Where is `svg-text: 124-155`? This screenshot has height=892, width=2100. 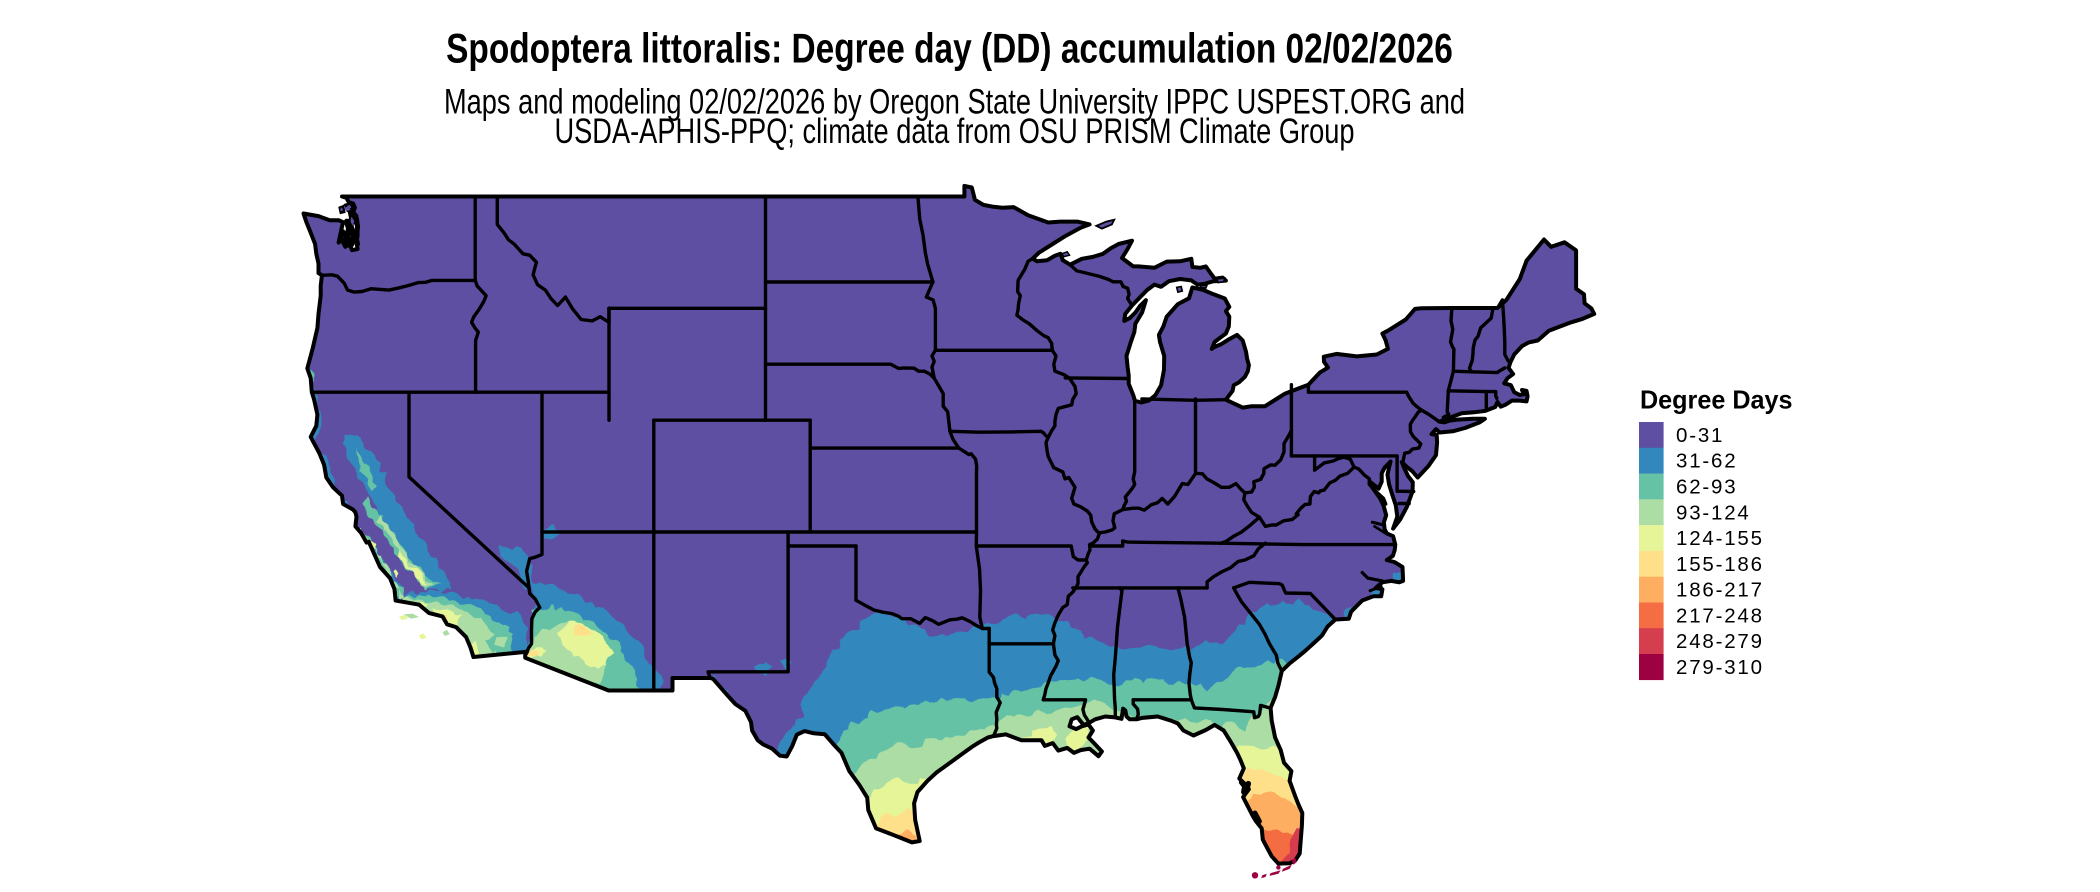
svg-text: 124-155 is located at coordinates (1720, 538).